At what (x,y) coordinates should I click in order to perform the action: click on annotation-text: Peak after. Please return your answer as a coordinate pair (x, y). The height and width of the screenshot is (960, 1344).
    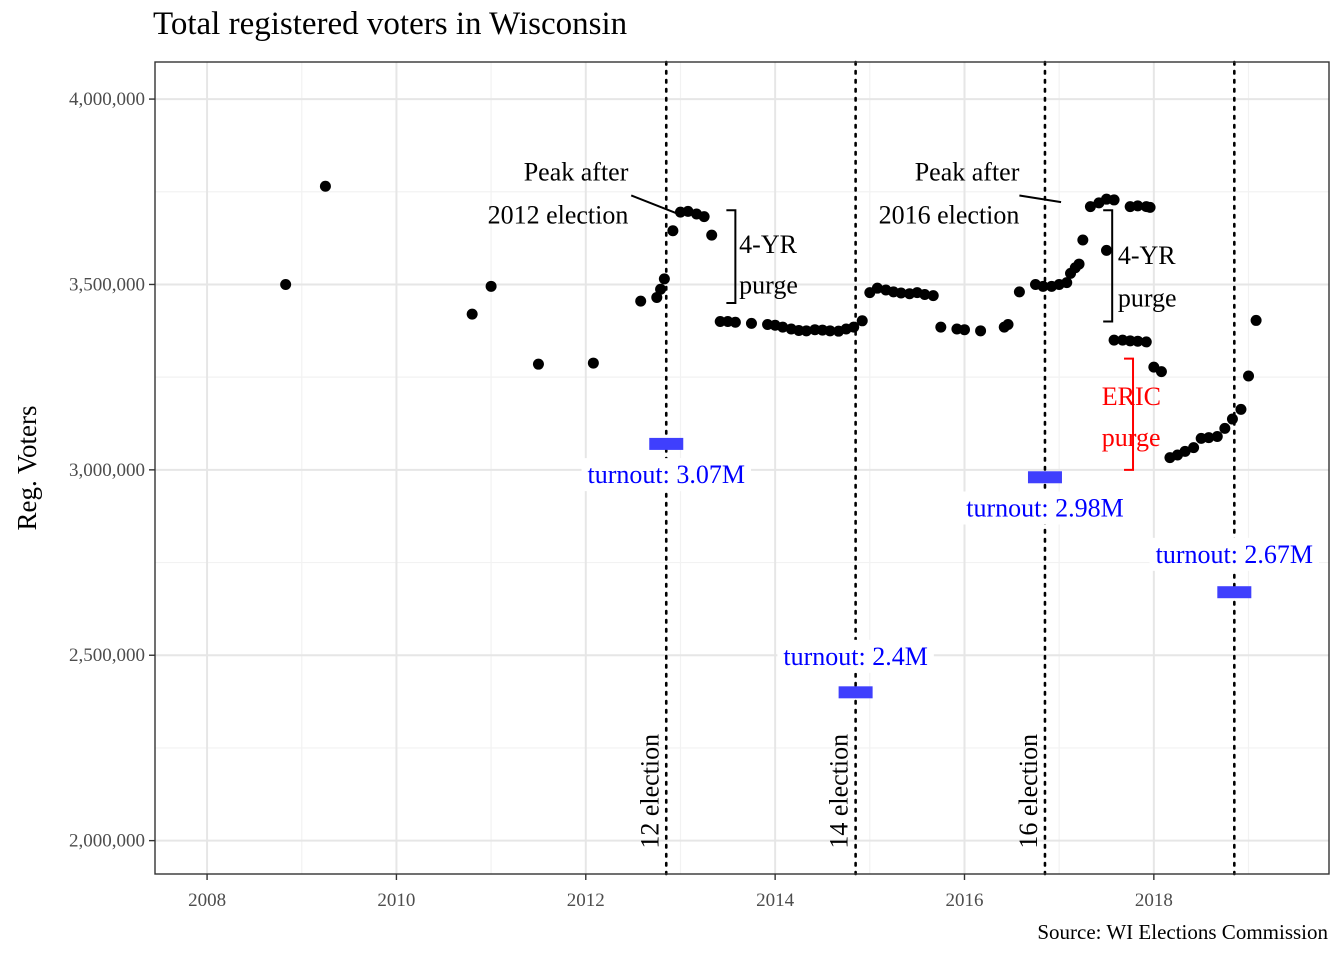
    Looking at the image, I should click on (967, 172).